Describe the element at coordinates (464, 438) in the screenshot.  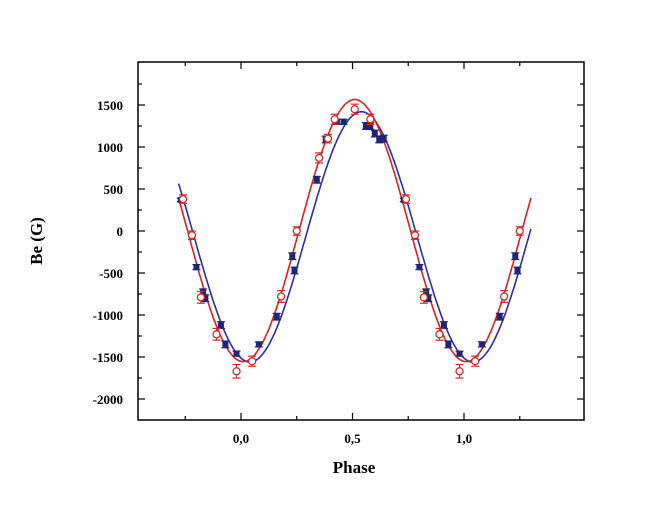
I see `x-tick-label: 1,0` at that location.